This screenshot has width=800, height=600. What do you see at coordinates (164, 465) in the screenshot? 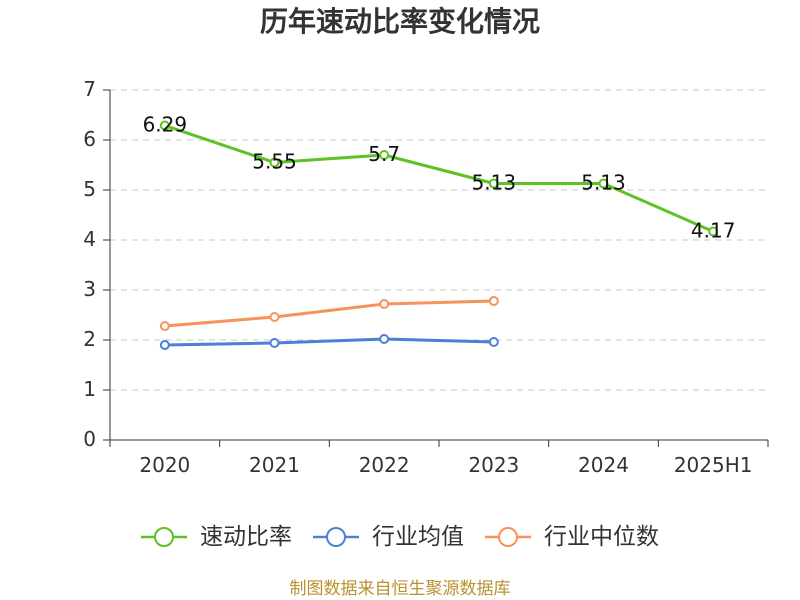
I see `x-tick-label: 2020` at bounding box center [164, 465].